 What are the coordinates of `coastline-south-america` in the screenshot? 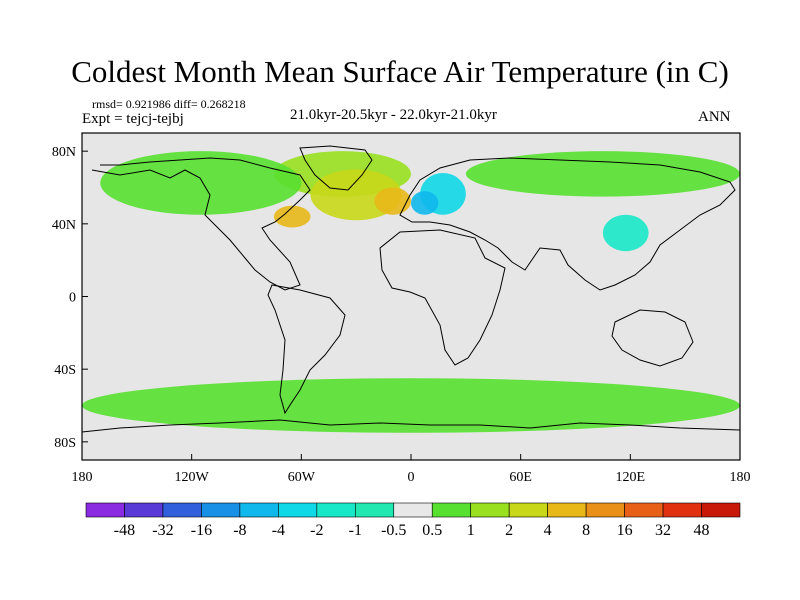 It's located at (306, 349).